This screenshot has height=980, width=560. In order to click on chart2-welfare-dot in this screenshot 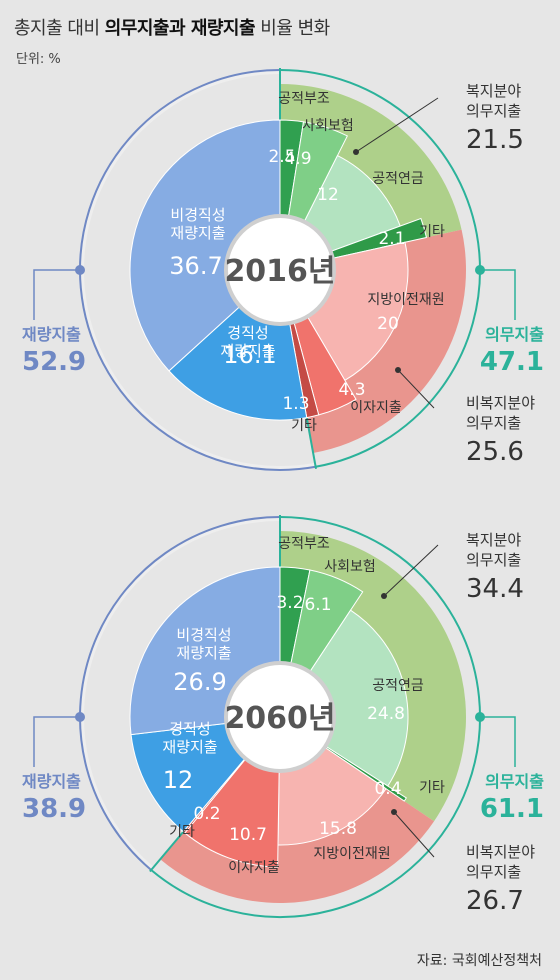, I will do `click(384, 596)`.